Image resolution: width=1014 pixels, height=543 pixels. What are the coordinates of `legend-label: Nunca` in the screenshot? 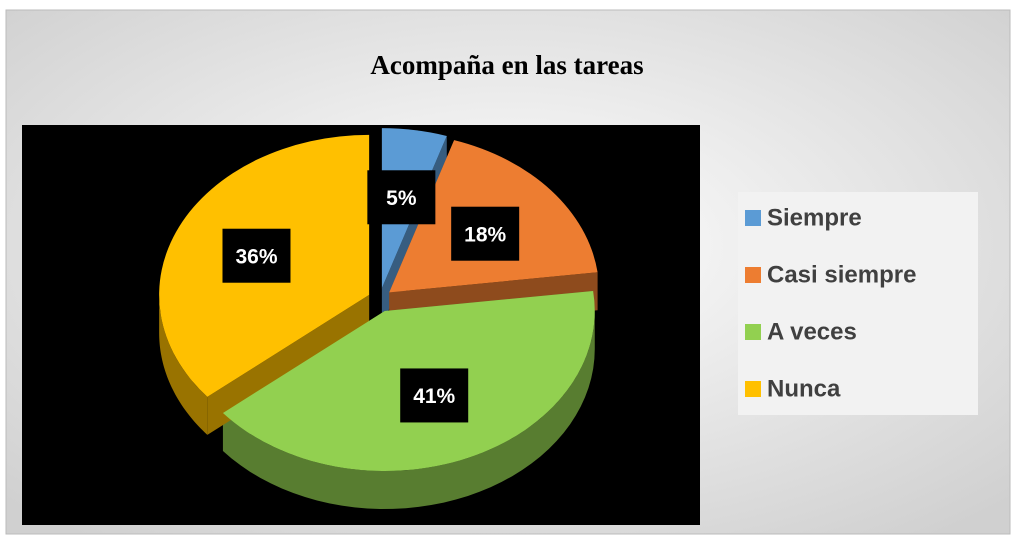 It's located at (804, 388).